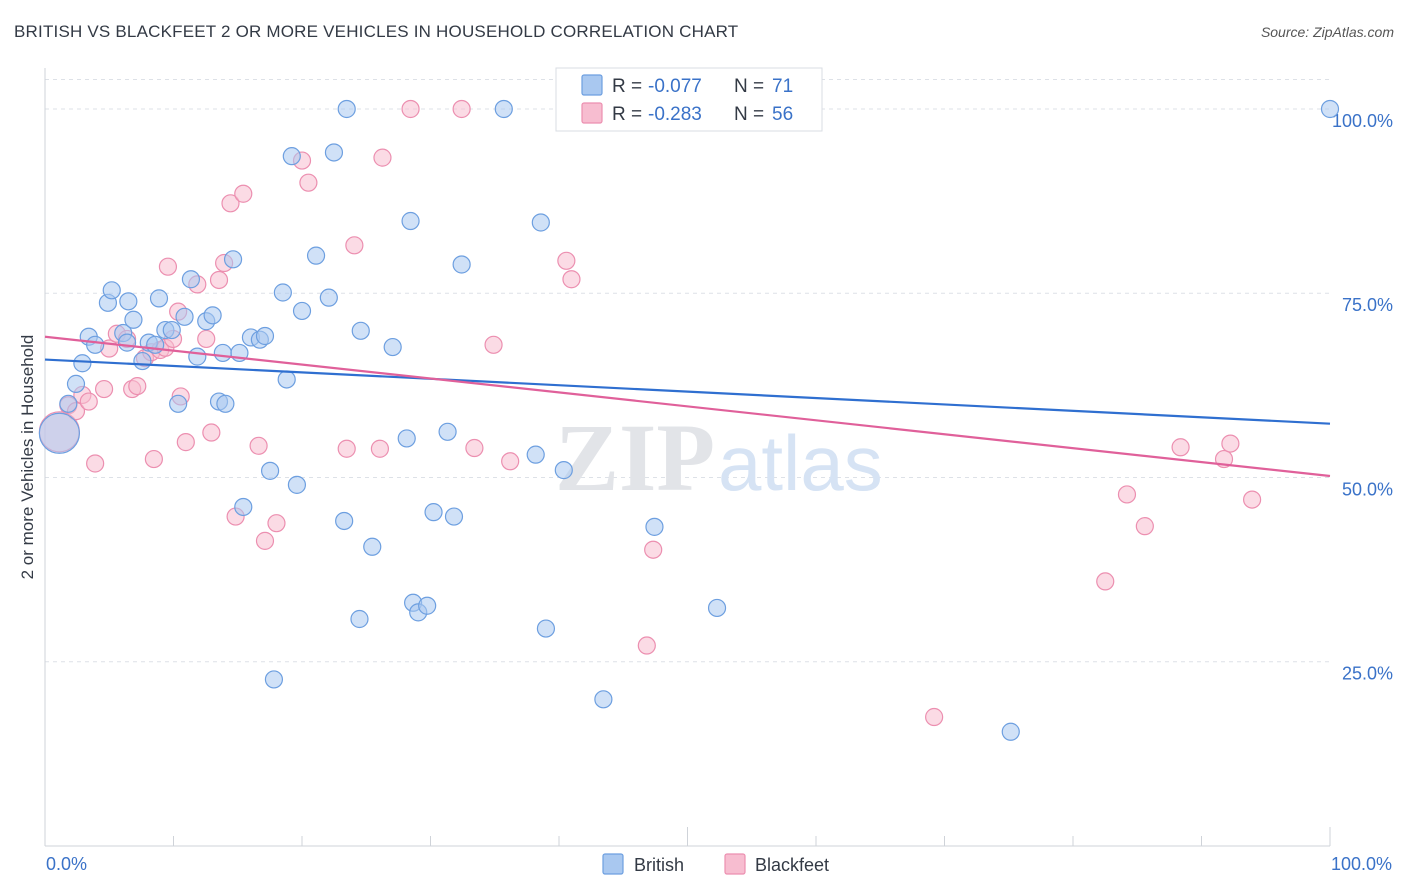  I want to click on stats-legend: R = -0.077 N = 71 R = -0.283 N = 56, so click(689, 99).